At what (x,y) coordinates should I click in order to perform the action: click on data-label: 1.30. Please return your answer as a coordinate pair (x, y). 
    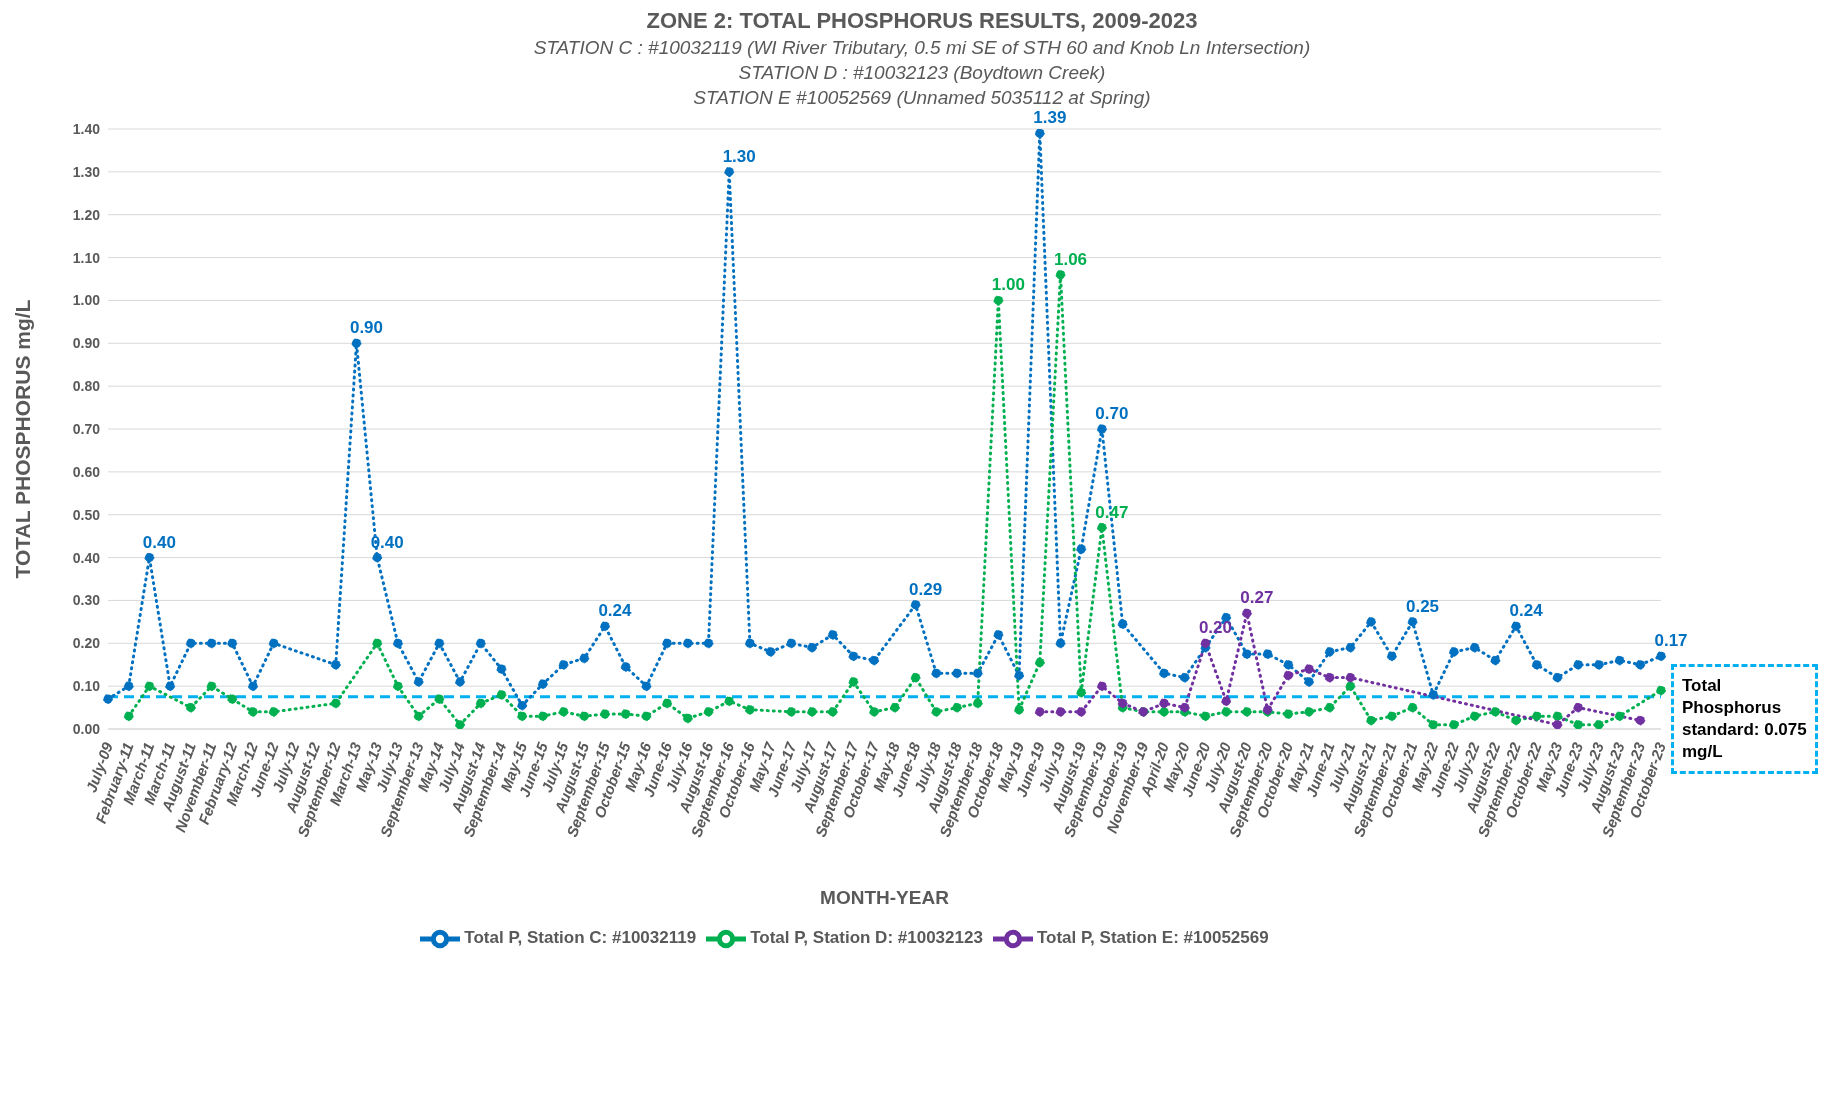
    Looking at the image, I should click on (739, 156).